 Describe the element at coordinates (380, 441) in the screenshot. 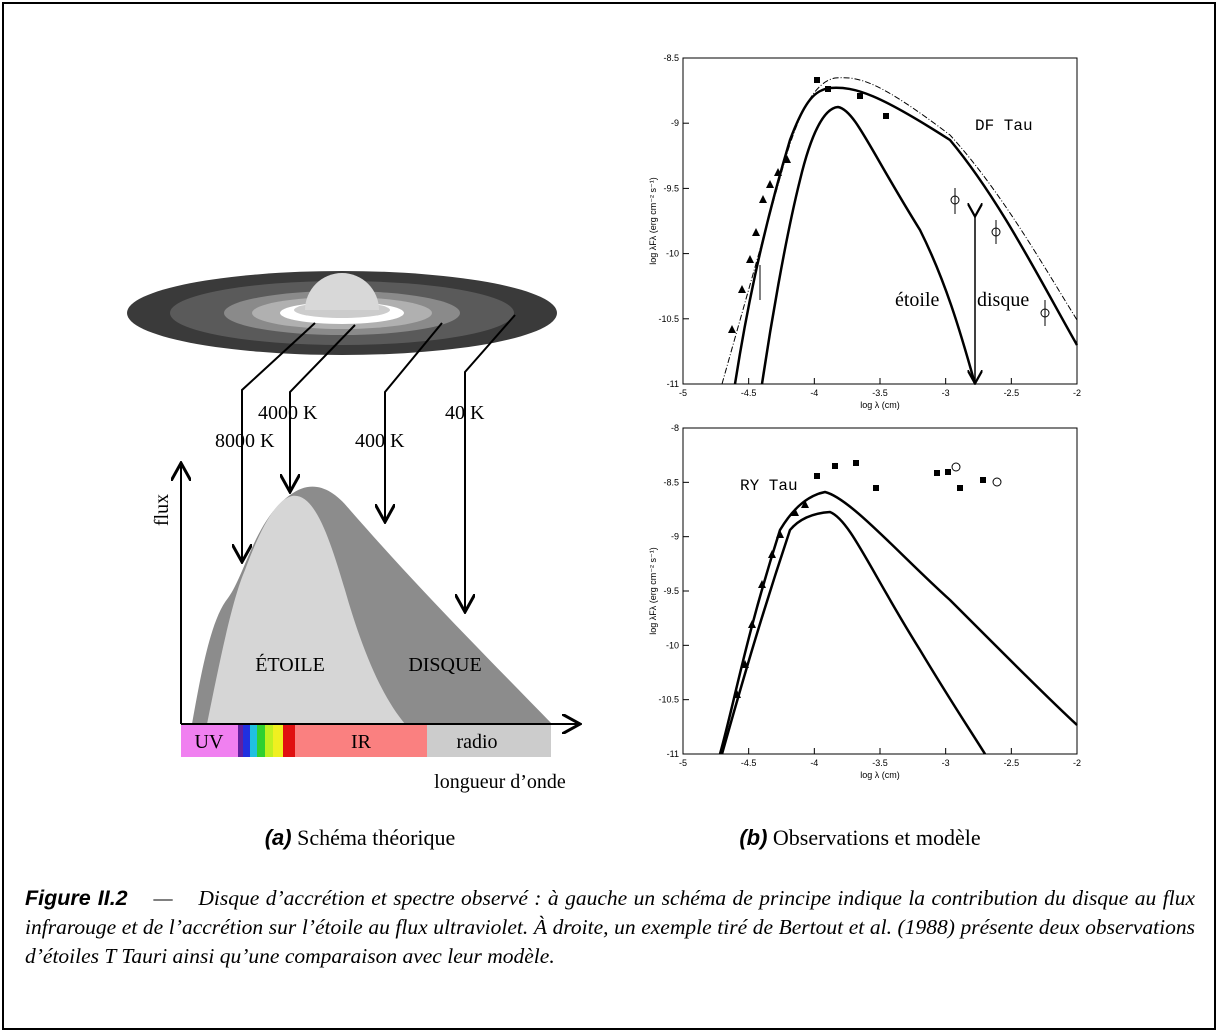

I see `temperature: 400 K` at that location.